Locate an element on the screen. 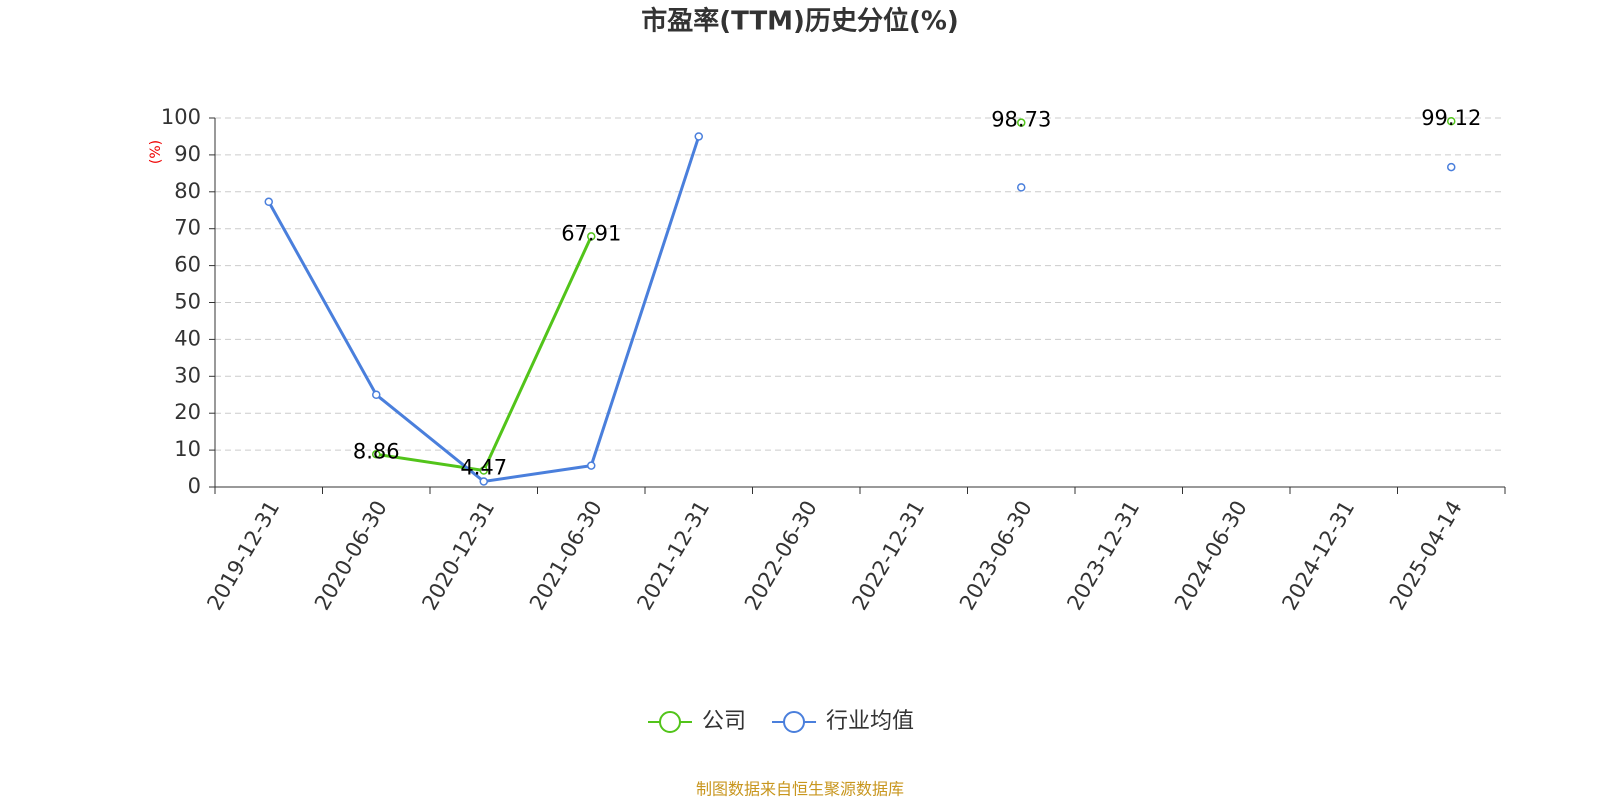  x-tick-label: 2025-04-14 is located at coordinates (1426, 556).